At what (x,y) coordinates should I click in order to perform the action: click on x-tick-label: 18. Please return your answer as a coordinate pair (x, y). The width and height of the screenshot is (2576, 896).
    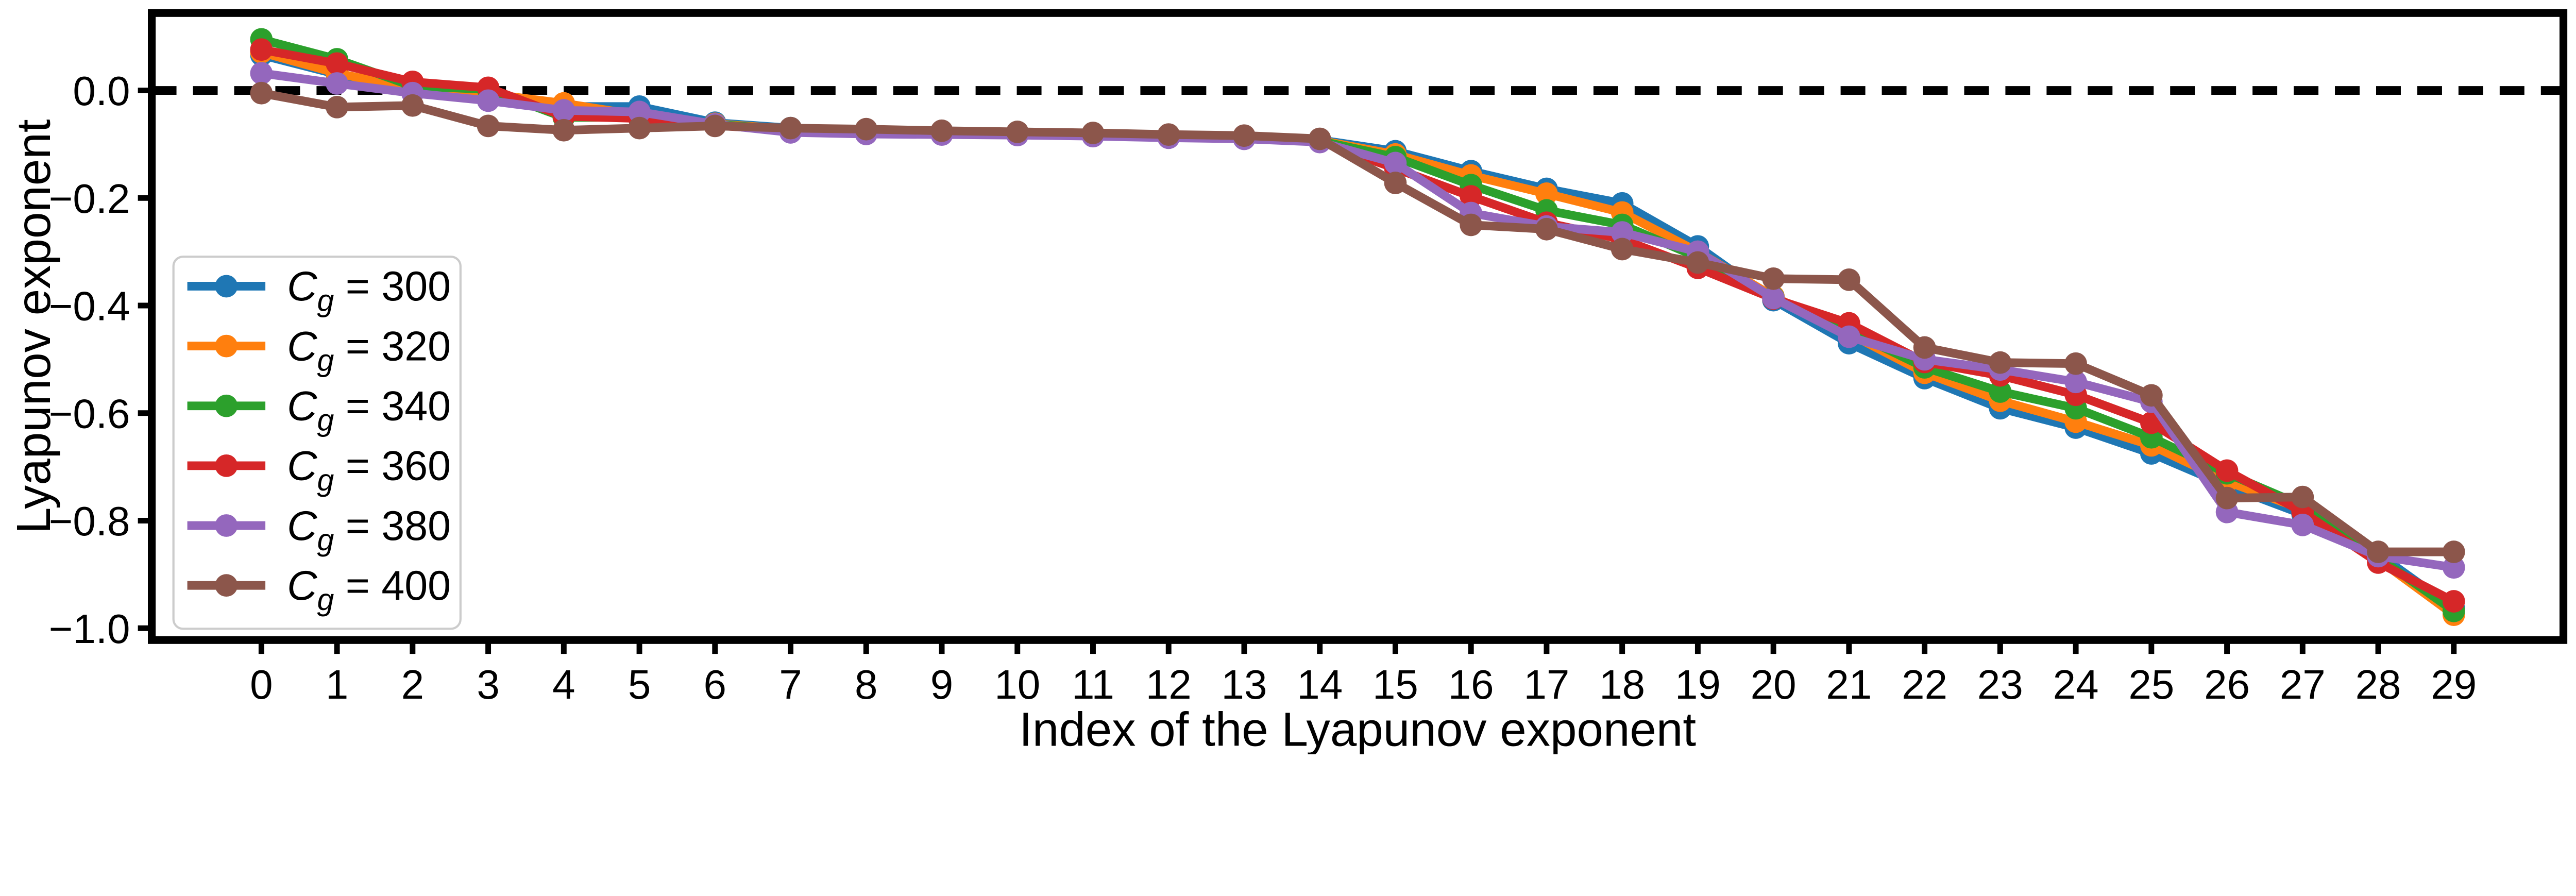
    Looking at the image, I should click on (1622, 684).